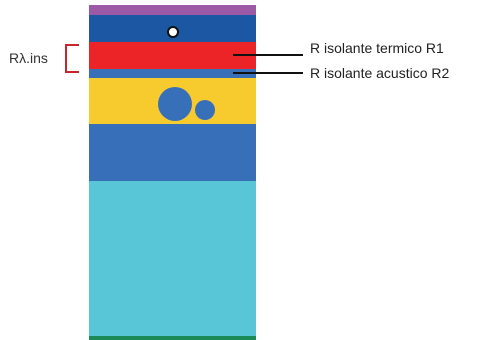  Describe the element at coordinates (172, 55) in the screenshot. I see `layer-thermal-insulation` at that location.